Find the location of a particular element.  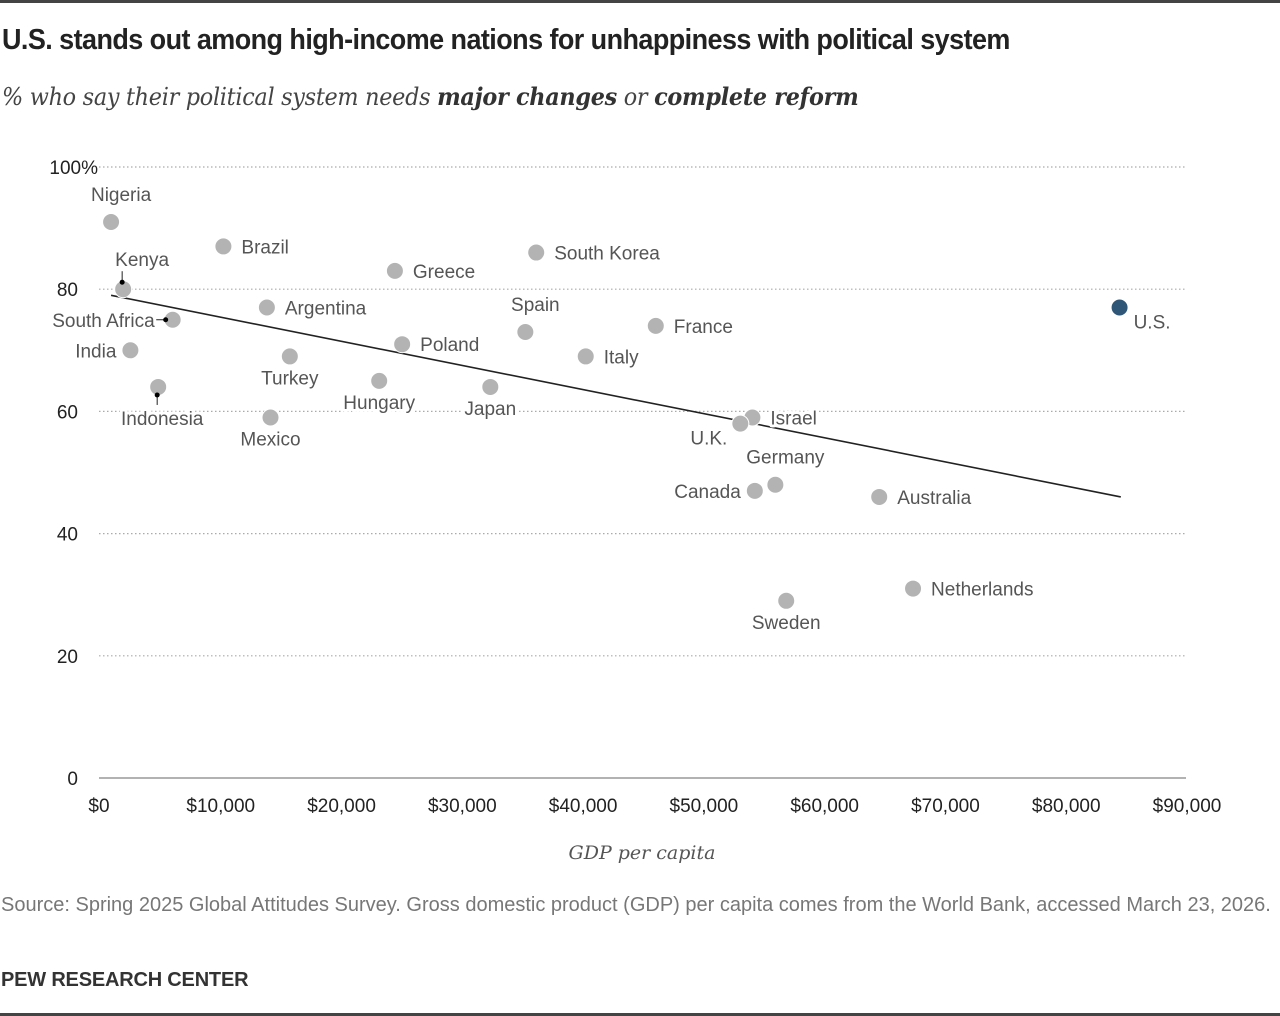

y-axis-ticks: 0 20 40 60 80 100% is located at coordinates (73, 474).